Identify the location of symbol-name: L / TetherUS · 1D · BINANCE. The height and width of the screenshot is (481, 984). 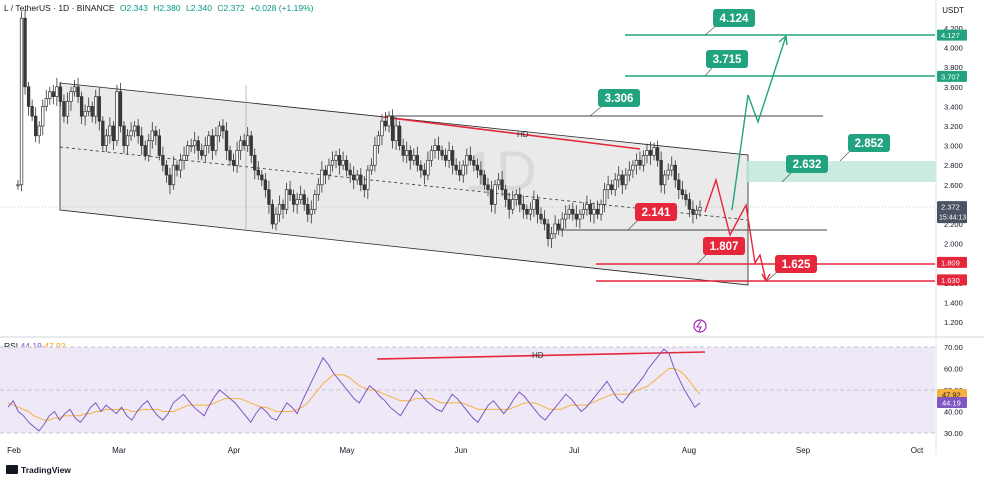
(59, 8).